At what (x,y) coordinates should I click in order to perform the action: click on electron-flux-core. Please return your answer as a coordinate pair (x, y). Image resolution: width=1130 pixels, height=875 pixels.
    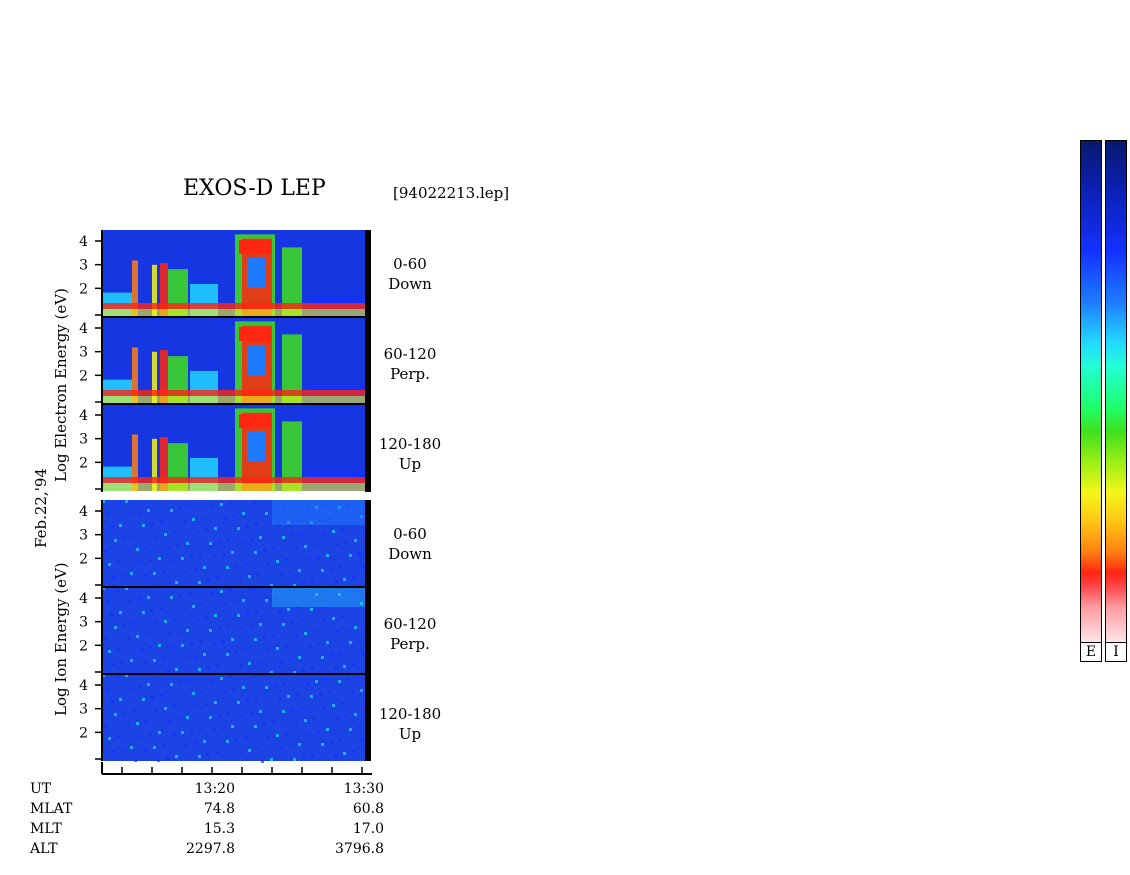
    Looking at the image, I should click on (255, 334).